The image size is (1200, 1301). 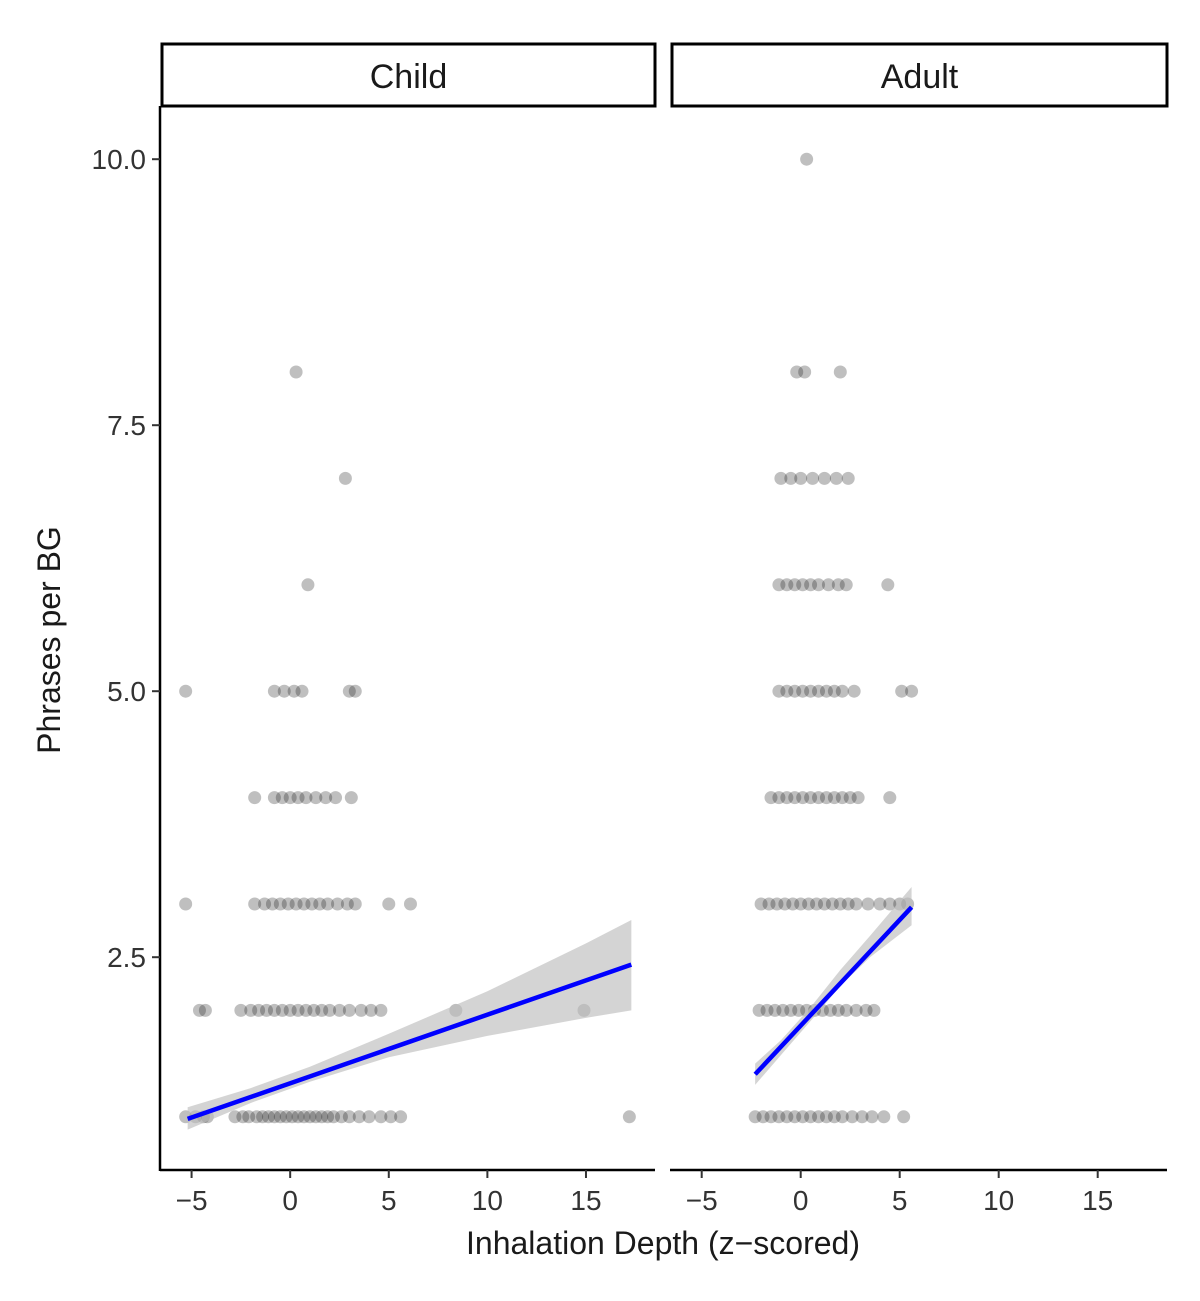 What do you see at coordinates (408, 77) in the screenshot?
I see `panel-child-strip-label: Child` at bounding box center [408, 77].